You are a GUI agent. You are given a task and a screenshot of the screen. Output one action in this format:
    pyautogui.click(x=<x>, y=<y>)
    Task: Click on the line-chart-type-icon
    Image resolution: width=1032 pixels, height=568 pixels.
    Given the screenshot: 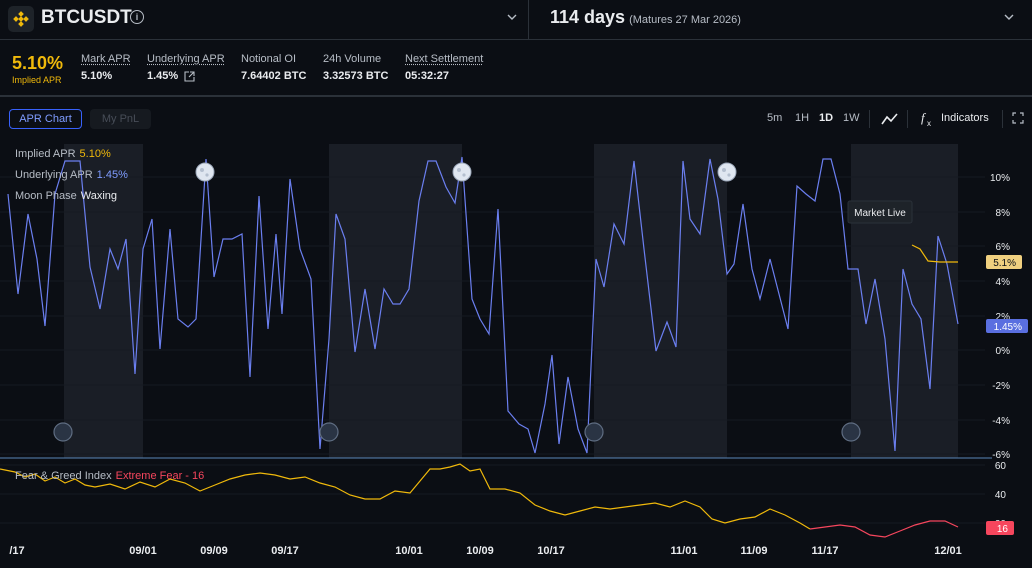 What is the action you would take?
    pyautogui.click(x=890, y=119)
    